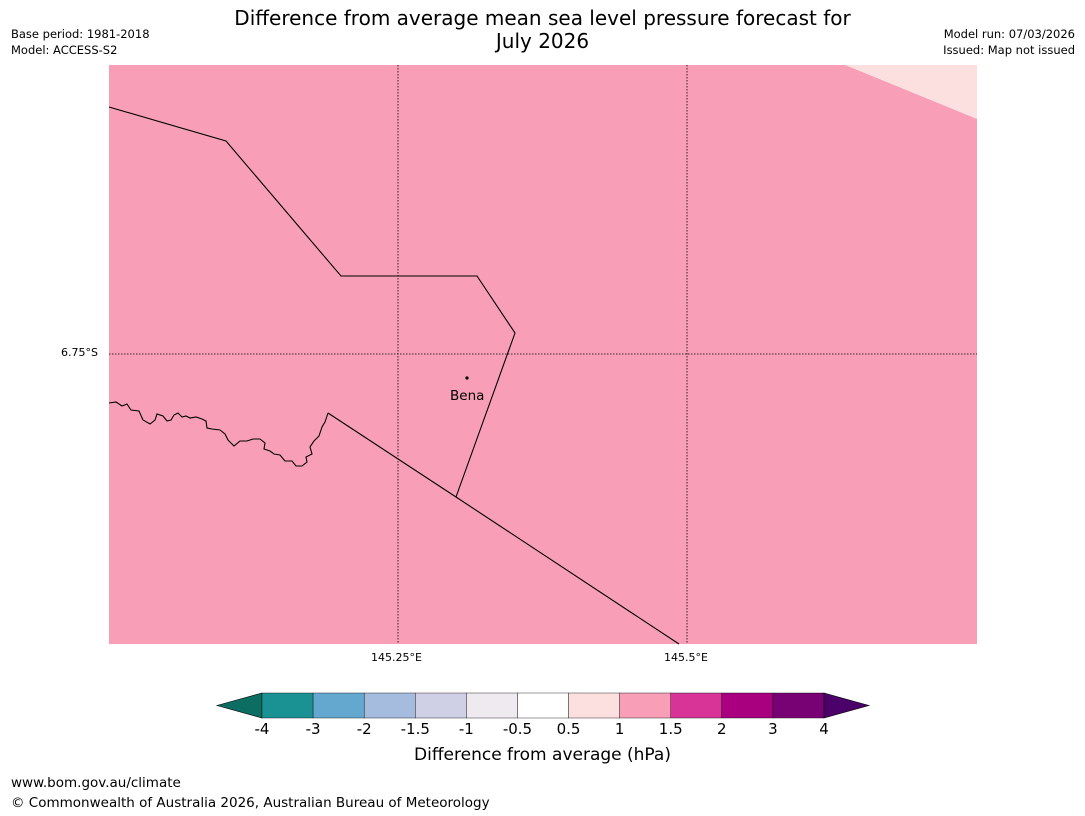  I want to click on base-period: Base period: 1981-2018, so click(80, 34).